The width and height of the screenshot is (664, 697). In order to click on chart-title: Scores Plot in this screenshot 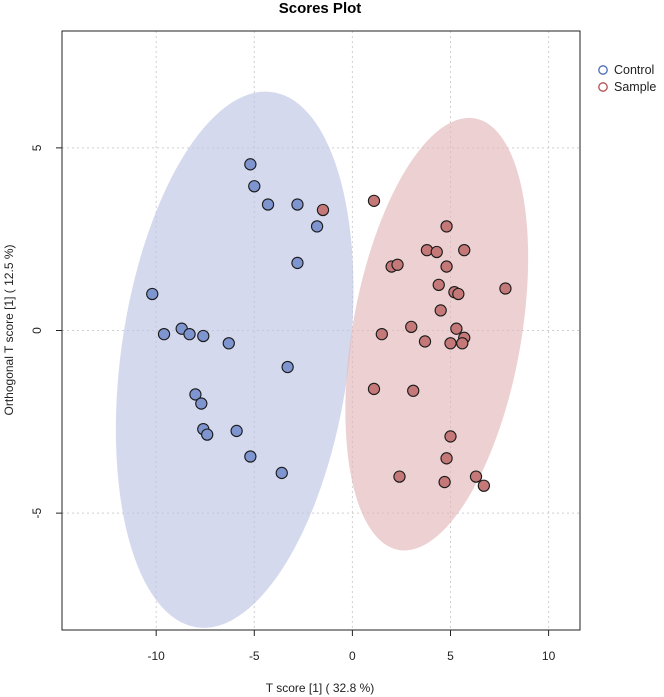, I will do `click(320, 8)`.